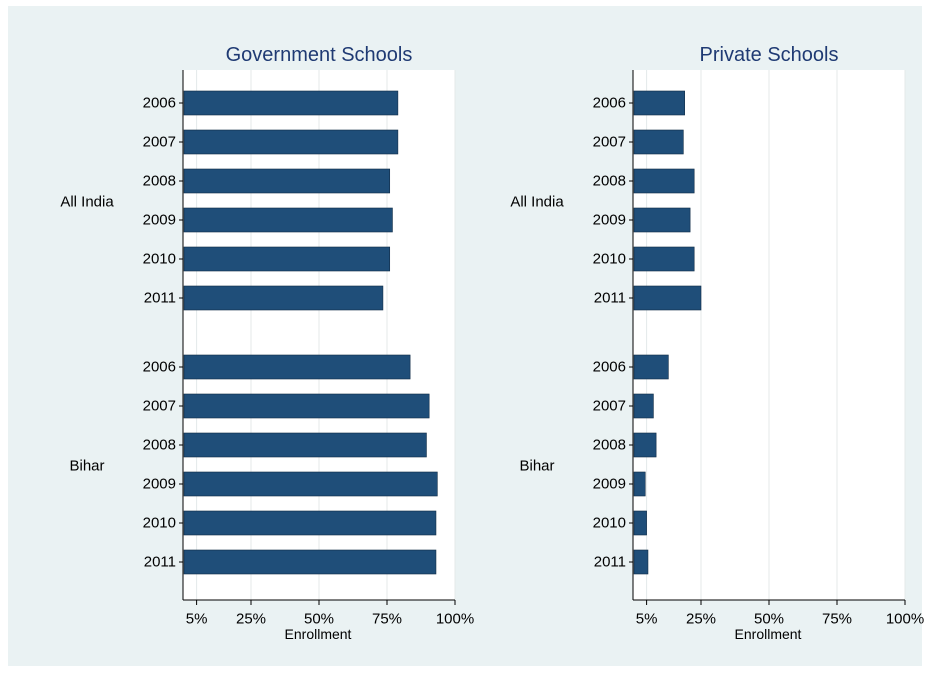  What do you see at coordinates (319, 55) in the screenshot?
I see `panel-title: Government Schools` at bounding box center [319, 55].